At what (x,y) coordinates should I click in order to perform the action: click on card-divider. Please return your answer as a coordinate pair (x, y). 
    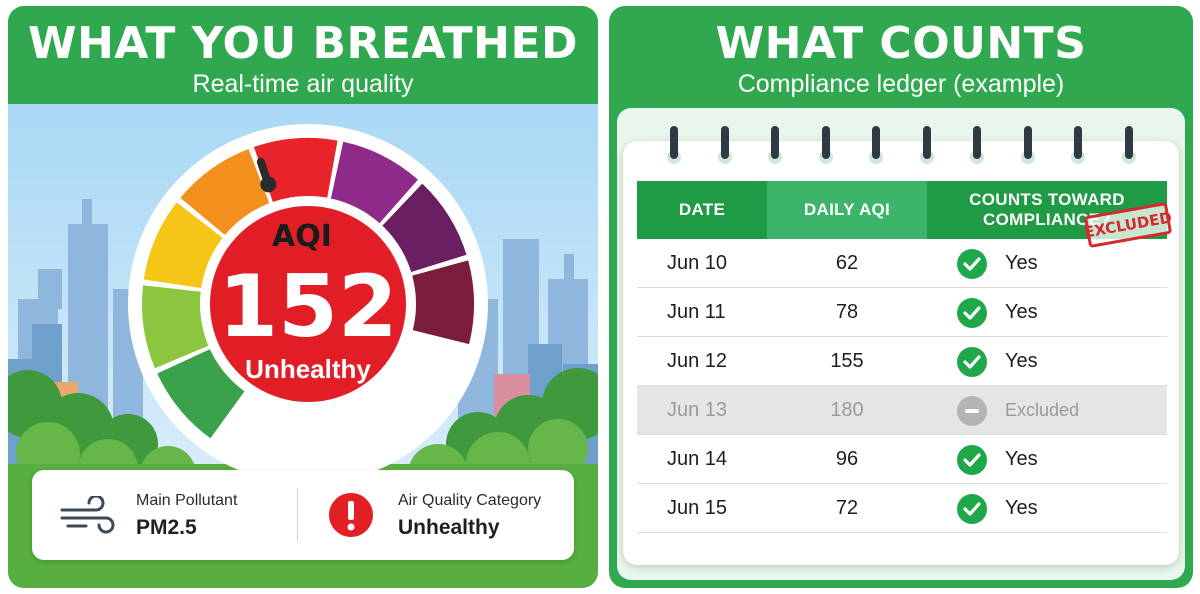
    Looking at the image, I should click on (297, 515).